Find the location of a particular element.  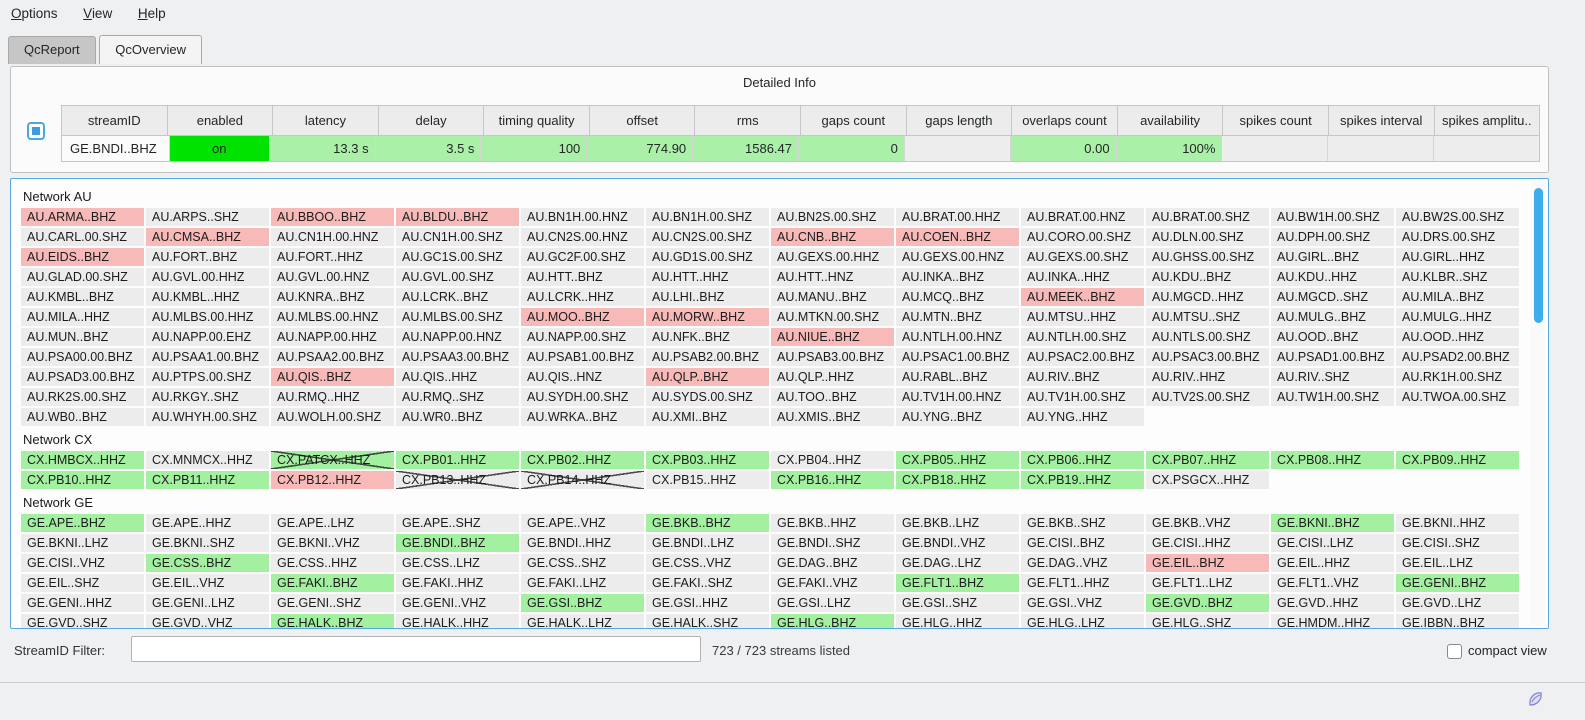

detail-cell: 3.5 s is located at coordinates (428, 148).